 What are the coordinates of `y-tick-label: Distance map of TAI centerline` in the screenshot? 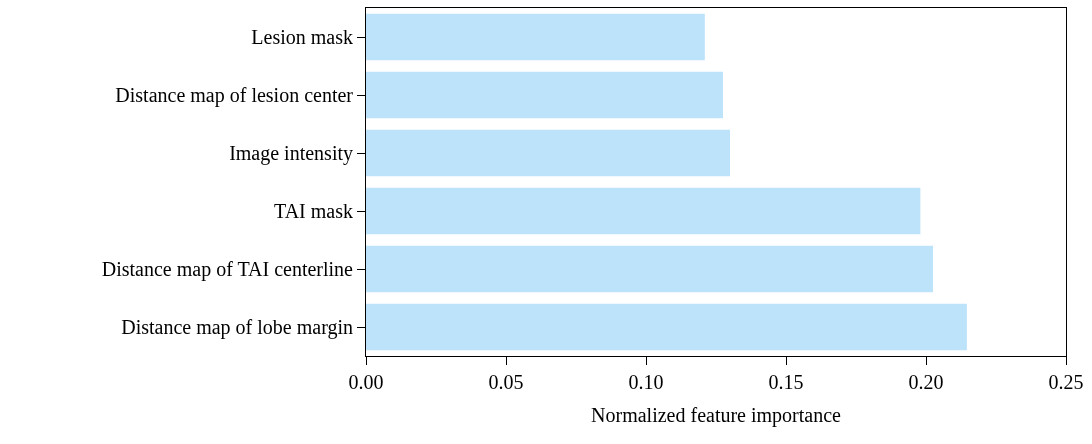 It's located at (227, 269).